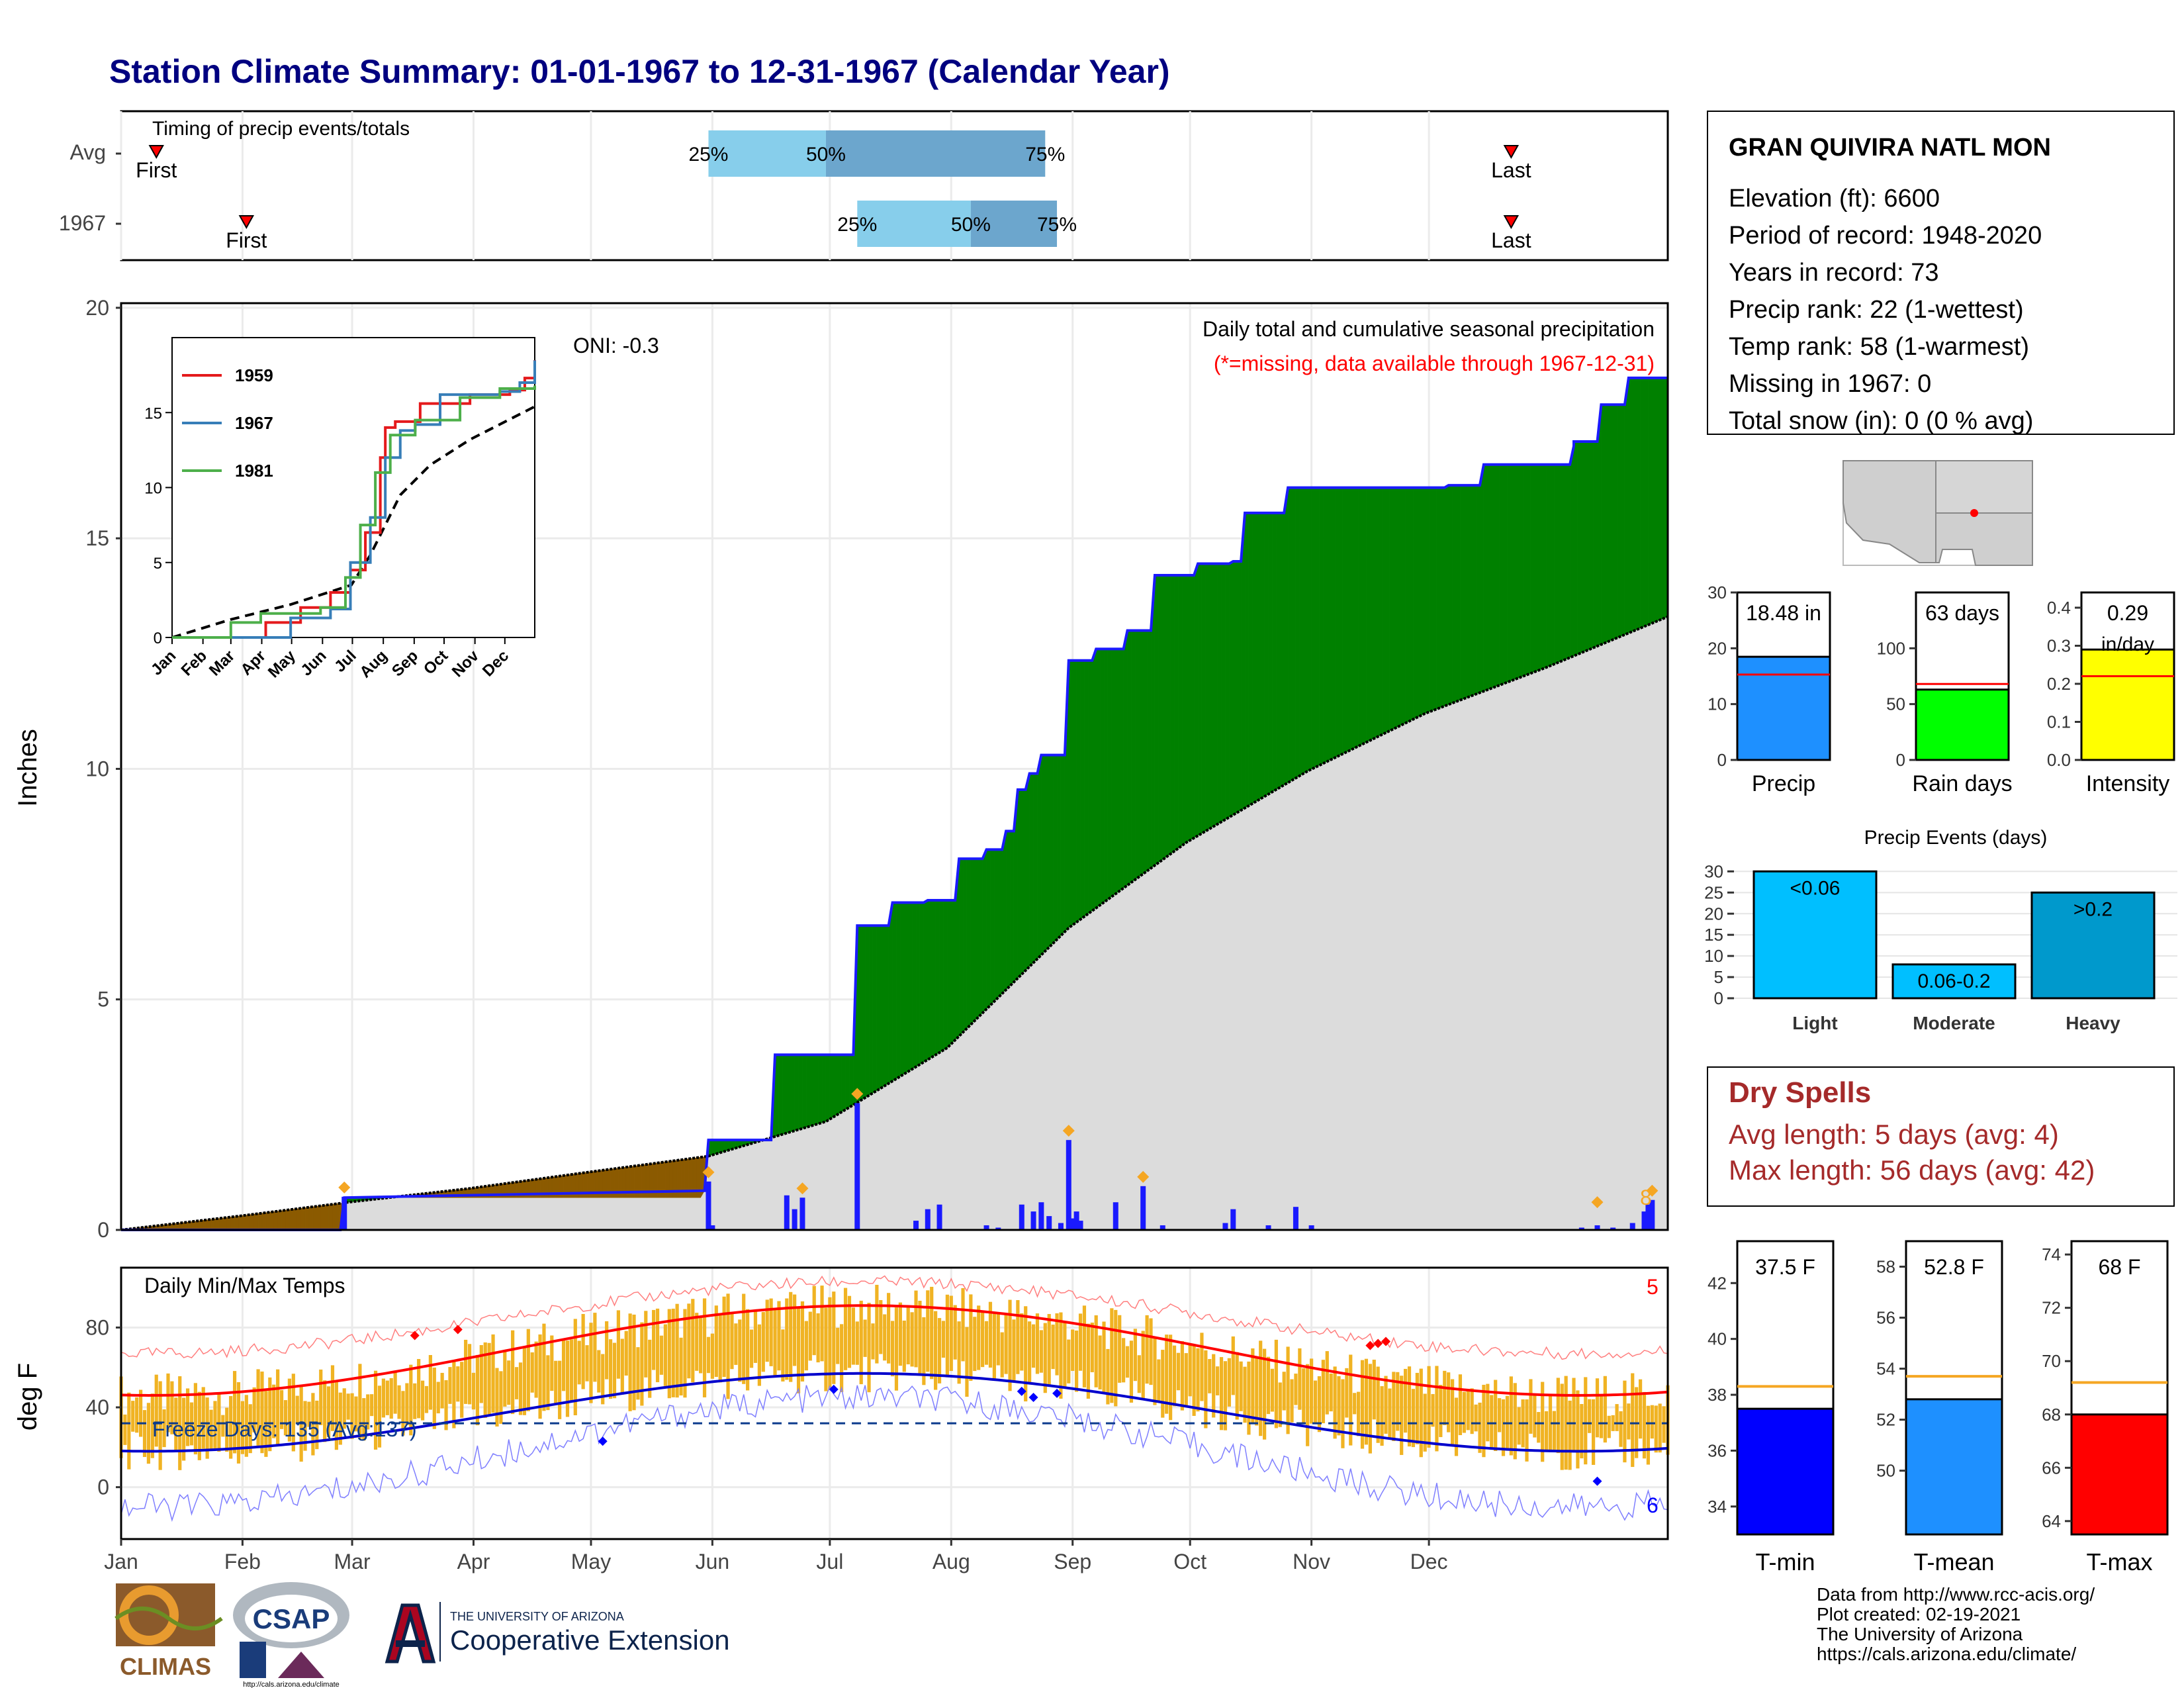 The width and height of the screenshot is (2184, 1688). I want to click on inset-legend-label: 1967, so click(254, 423).